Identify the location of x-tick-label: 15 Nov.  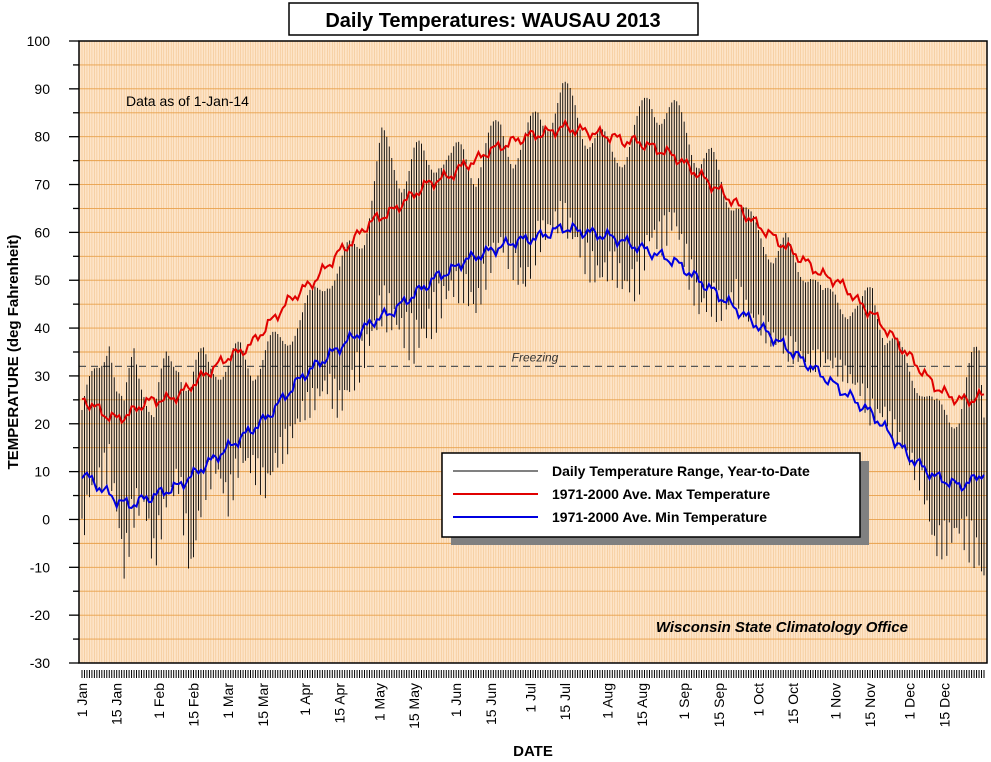
(870, 705).